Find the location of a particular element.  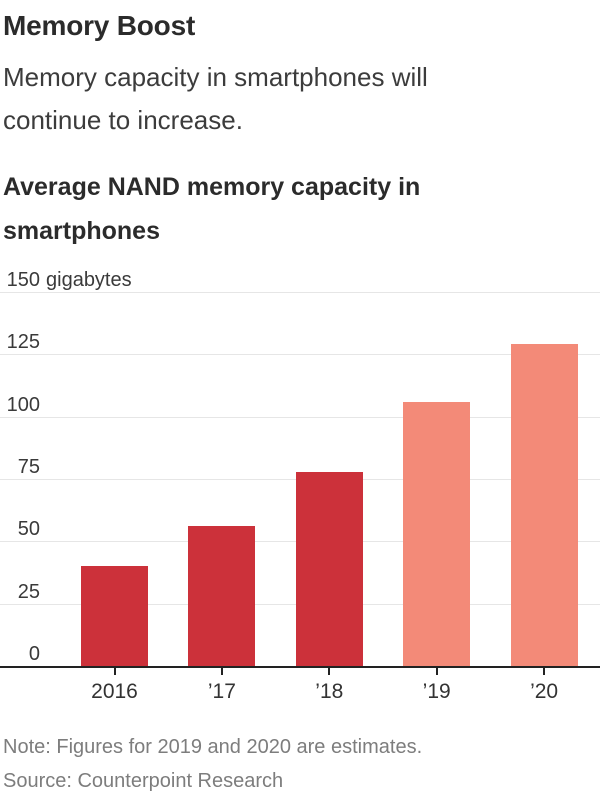

x-axis-label-19: ’19 is located at coordinates (436, 691).